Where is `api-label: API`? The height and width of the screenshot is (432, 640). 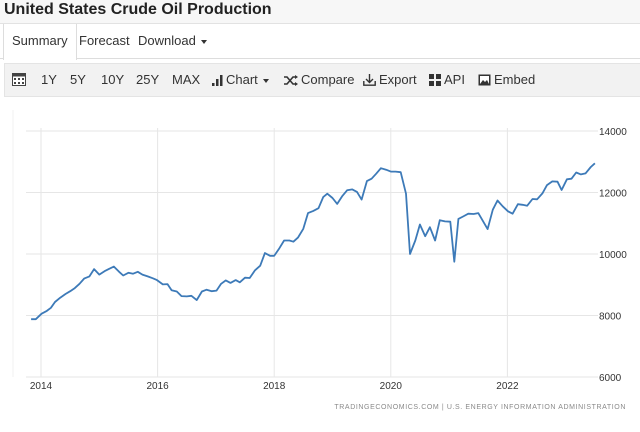 api-label: API is located at coordinates (454, 79).